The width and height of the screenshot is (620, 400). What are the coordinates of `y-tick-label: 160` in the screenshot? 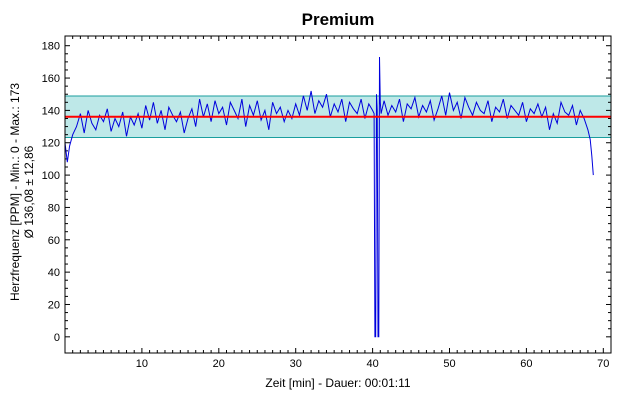 It's located at (51, 79).